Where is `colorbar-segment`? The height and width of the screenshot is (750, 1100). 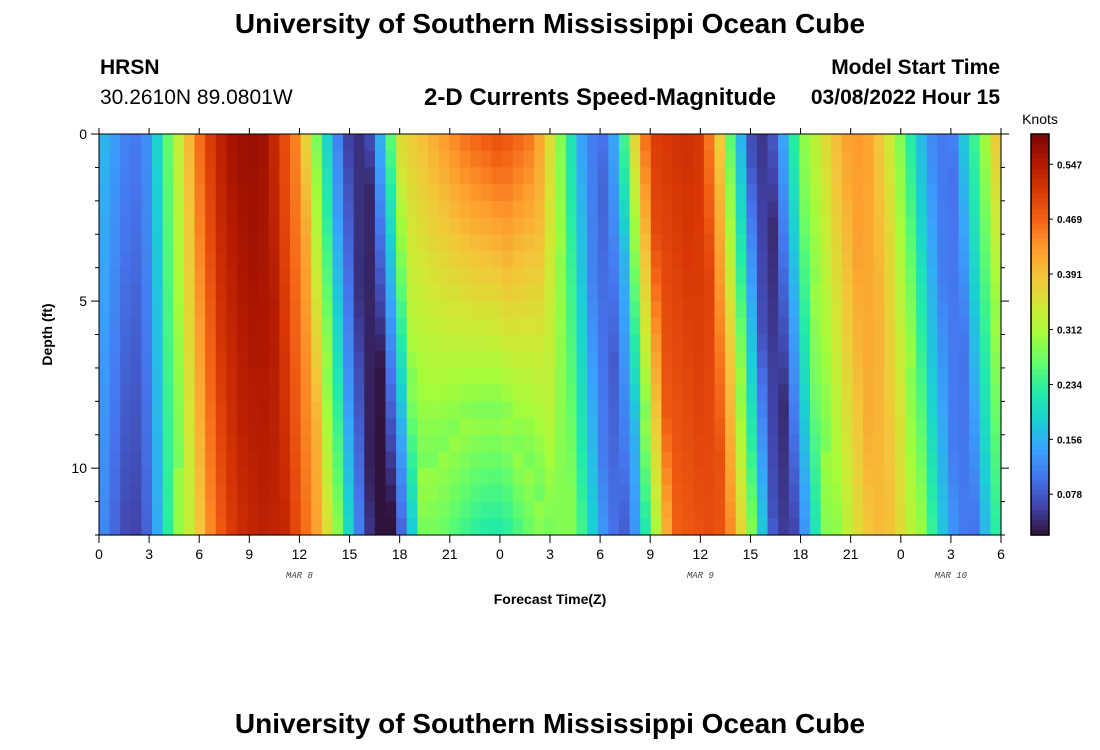 colorbar-segment is located at coordinates (1040, 377).